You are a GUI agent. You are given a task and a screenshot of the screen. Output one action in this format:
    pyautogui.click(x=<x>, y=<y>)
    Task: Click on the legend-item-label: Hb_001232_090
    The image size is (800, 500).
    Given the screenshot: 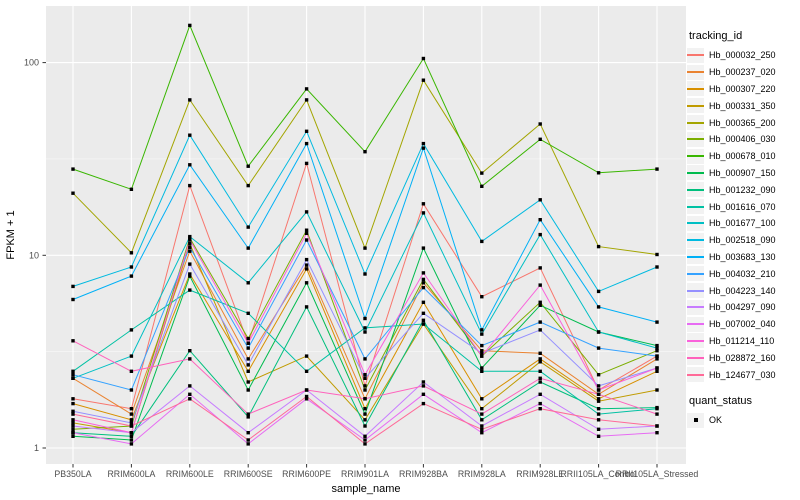 What is the action you would take?
    pyautogui.click(x=742, y=189)
    